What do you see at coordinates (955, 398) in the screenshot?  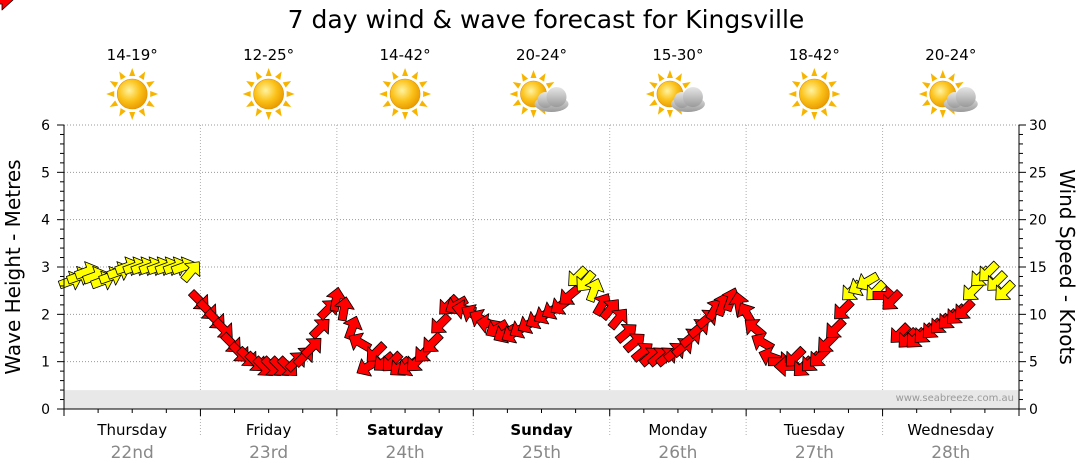 I see `watermark: www.seabreeze.com.au` at bounding box center [955, 398].